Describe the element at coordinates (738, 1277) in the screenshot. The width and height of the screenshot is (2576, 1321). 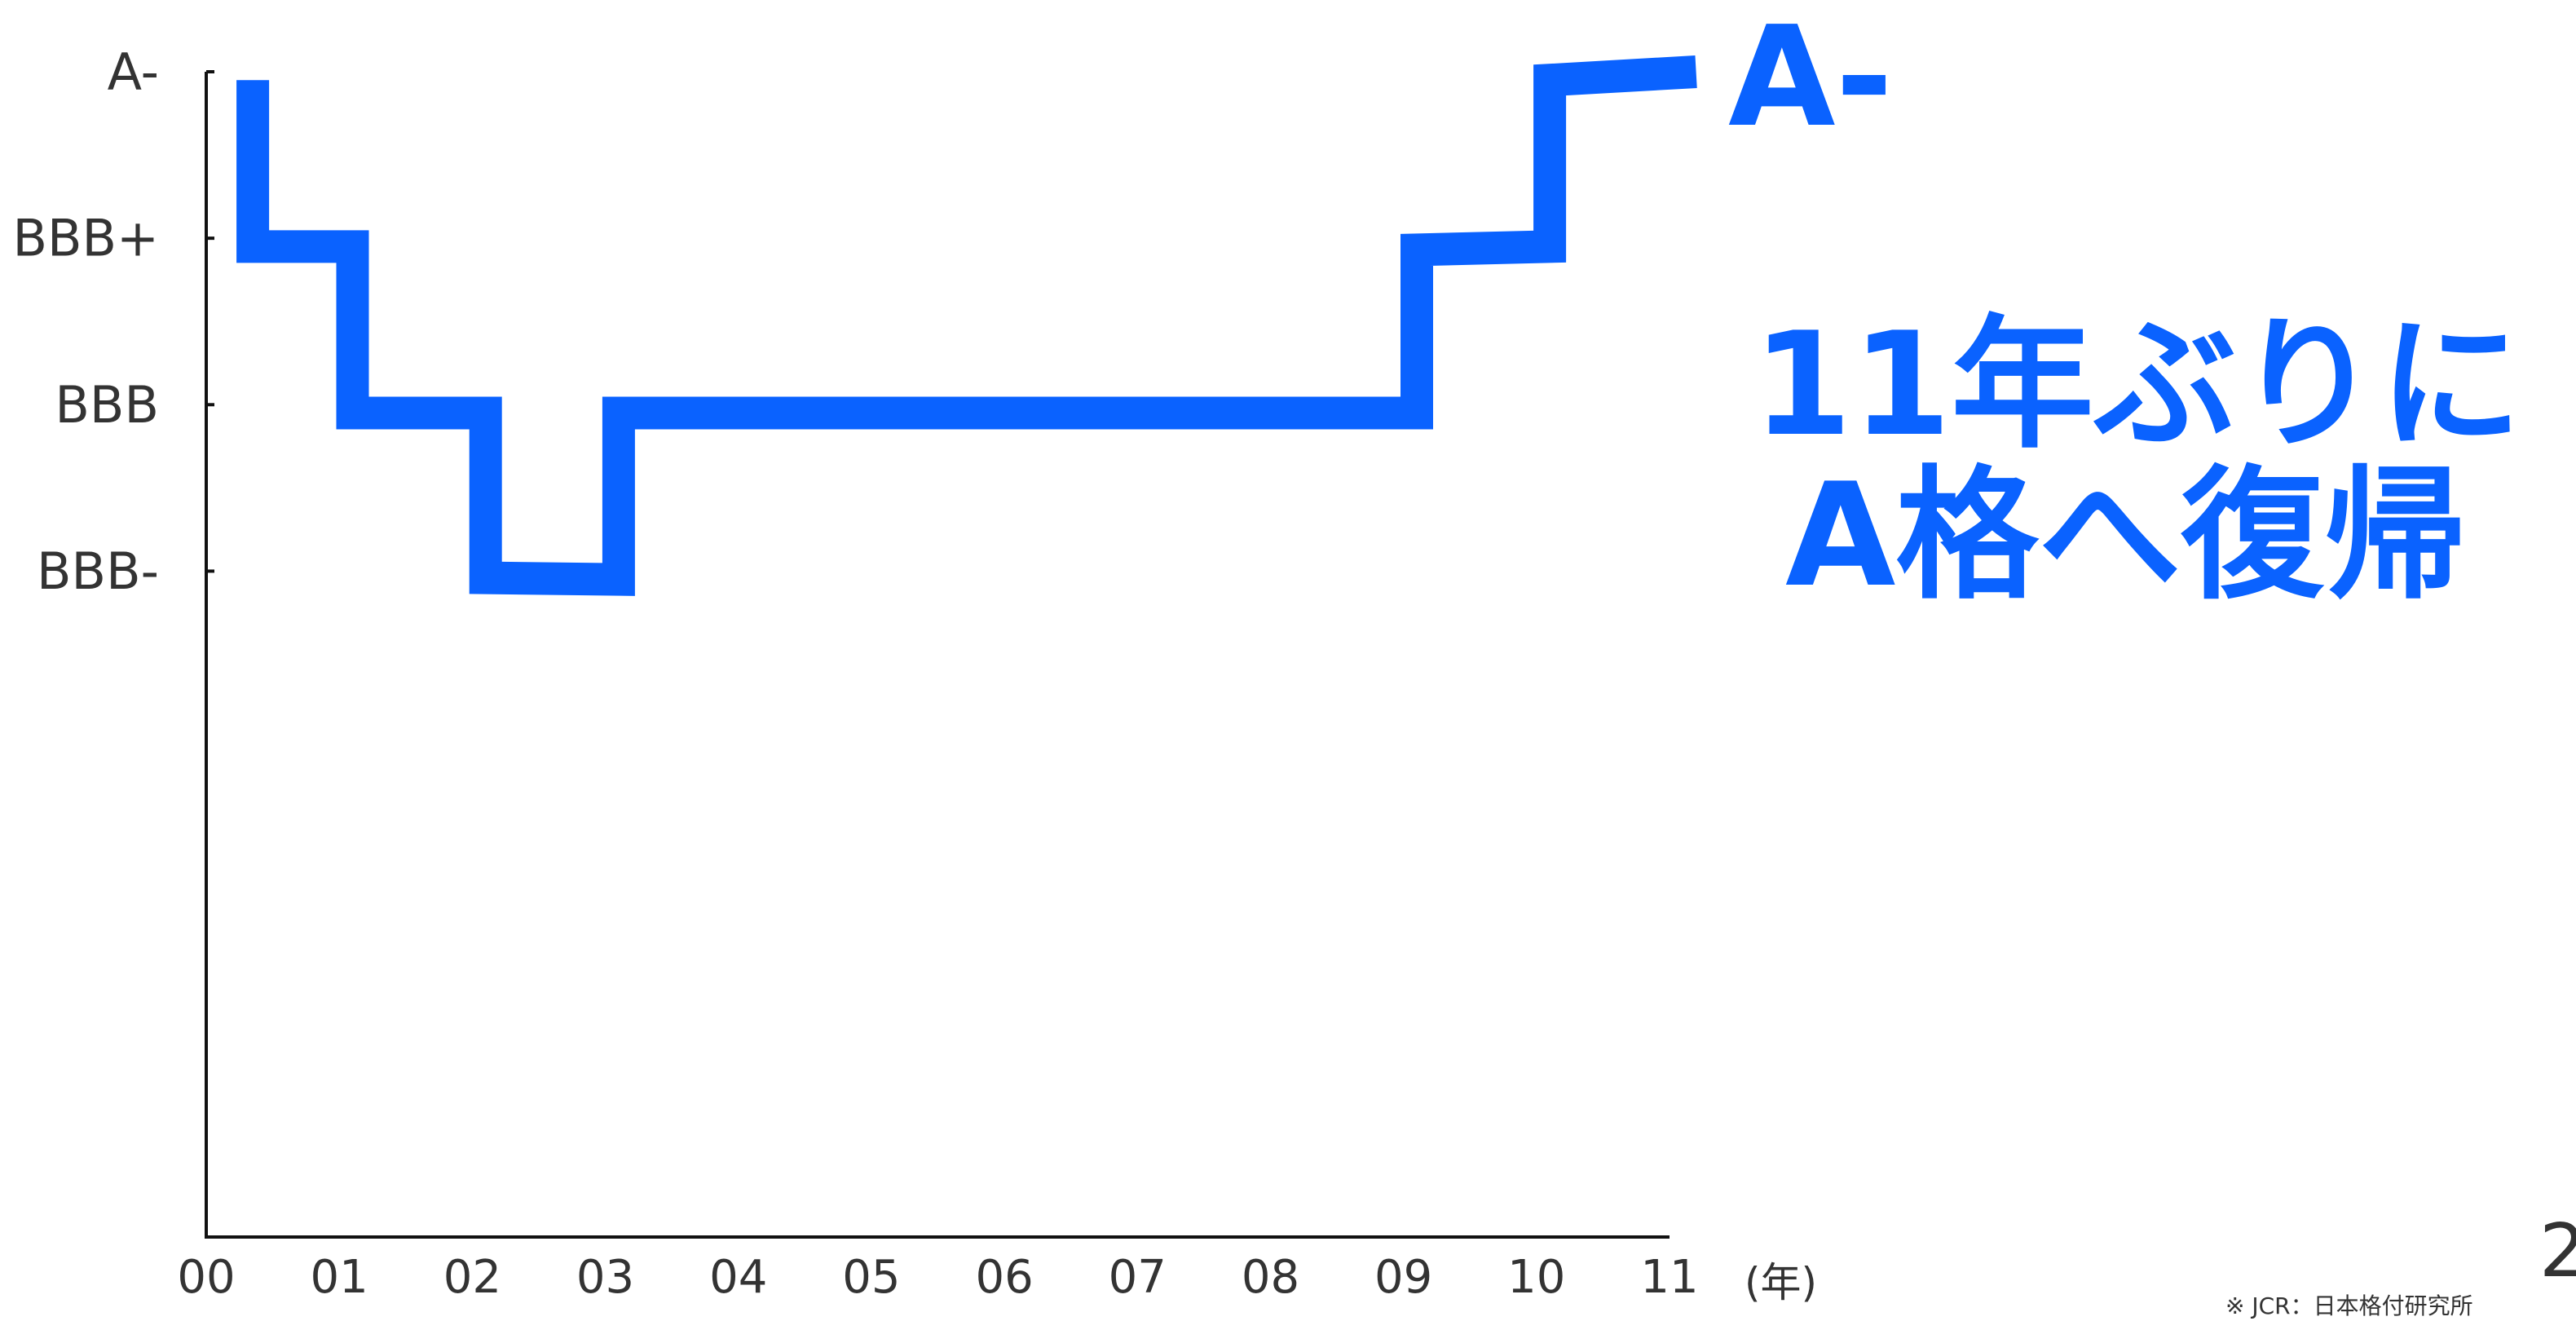
I see `x-tick-label: 04` at that location.